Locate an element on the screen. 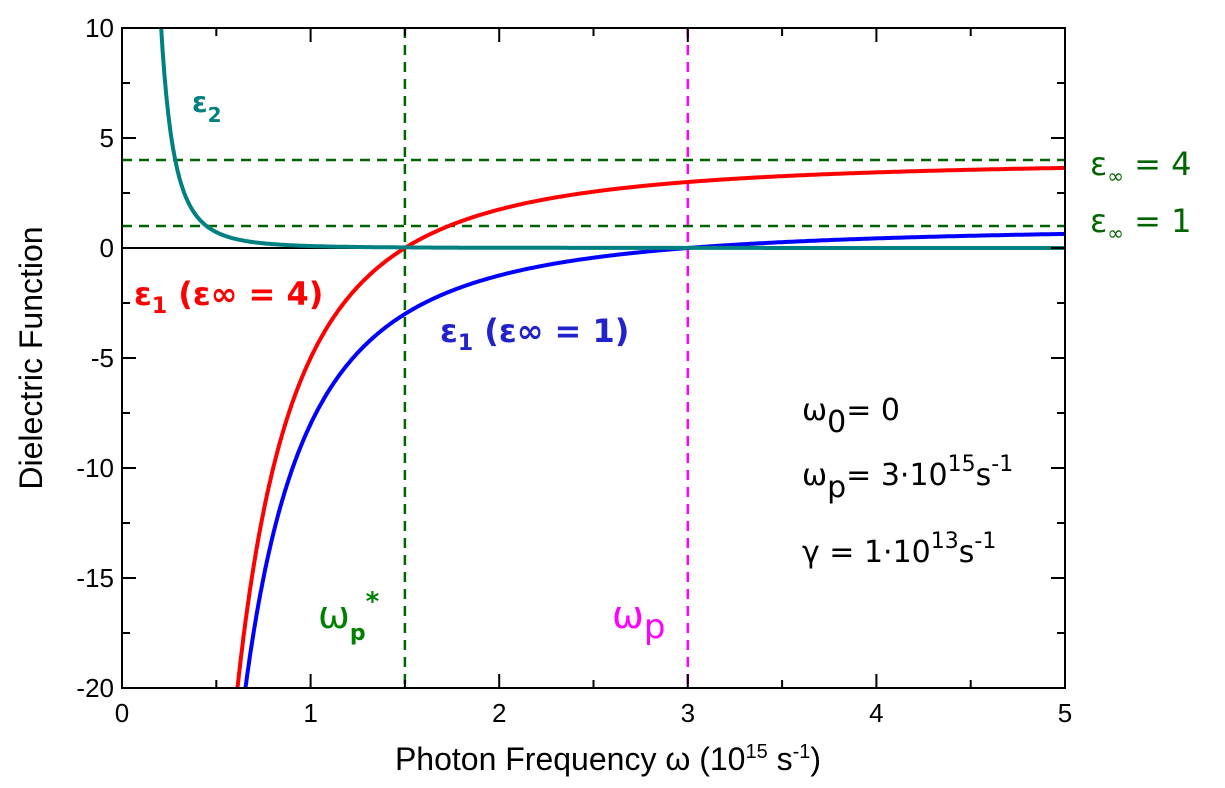 The width and height of the screenshot is (1225, 788). y-tick-label-1: 5 is located at coordinates (107, 138).